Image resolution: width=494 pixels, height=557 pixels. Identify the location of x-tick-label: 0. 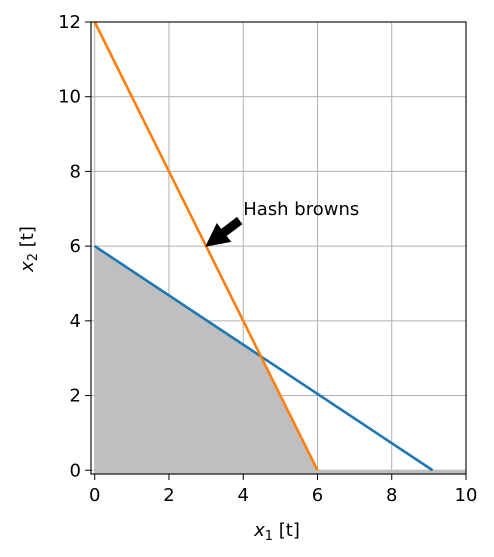
(94, 495).